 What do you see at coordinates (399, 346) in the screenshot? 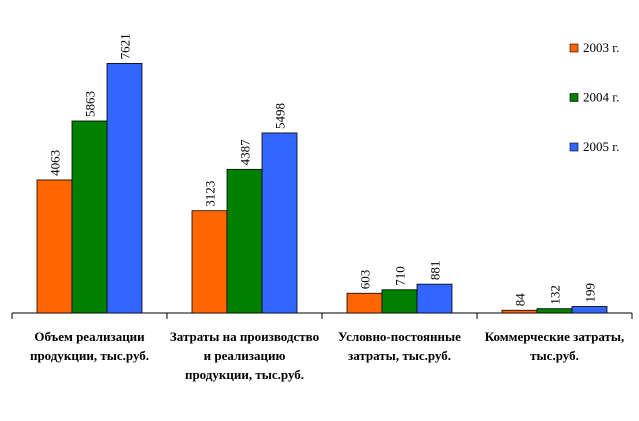
I see `x-tick-label: Условно-постоянные затраты, тыс.руб.` at bounding box center [399, 346].